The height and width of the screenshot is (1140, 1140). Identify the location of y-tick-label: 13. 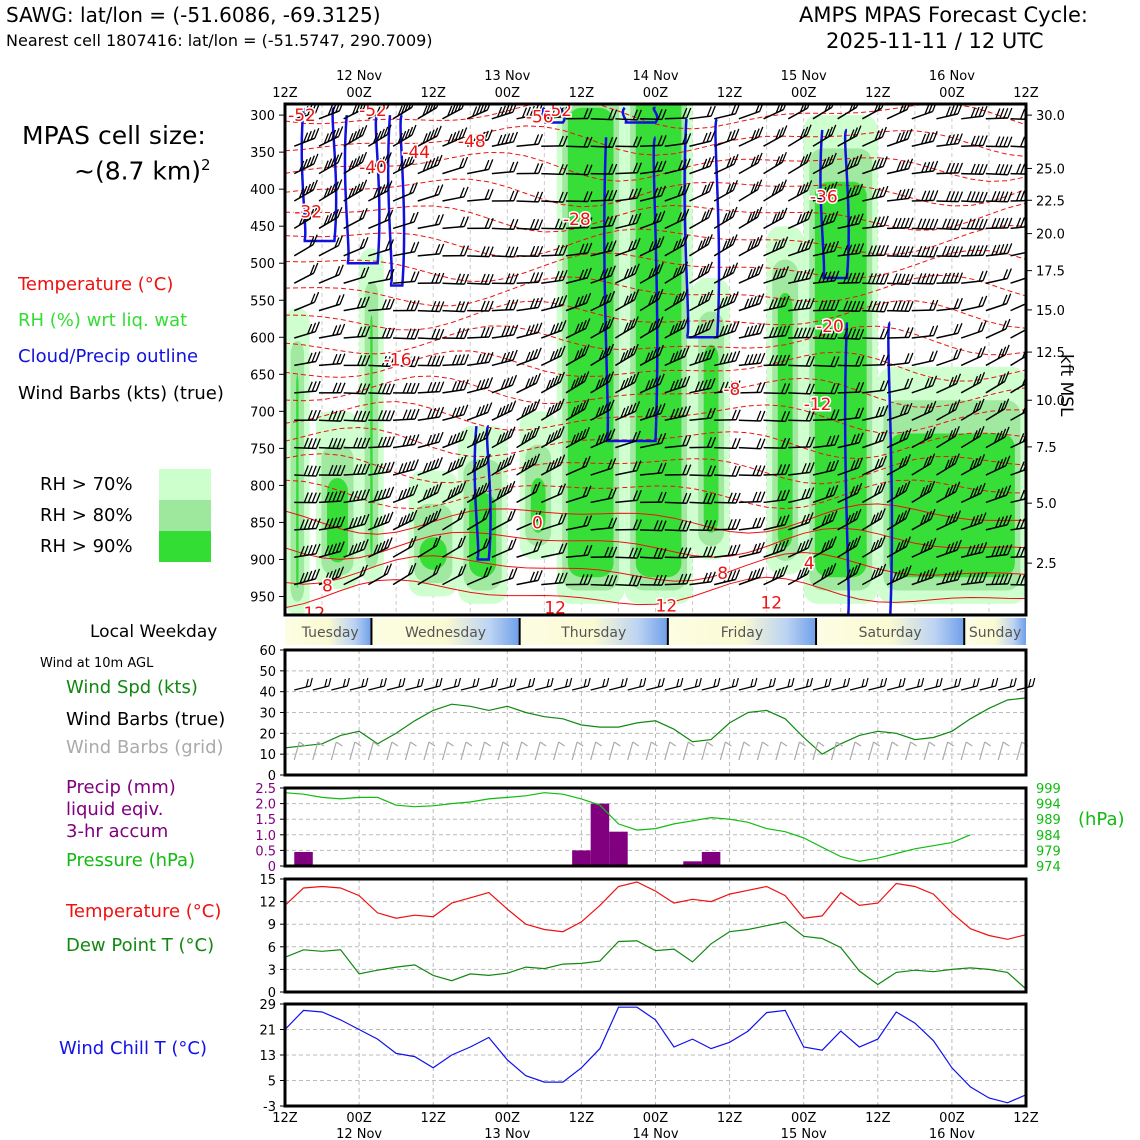
(267, 1056).